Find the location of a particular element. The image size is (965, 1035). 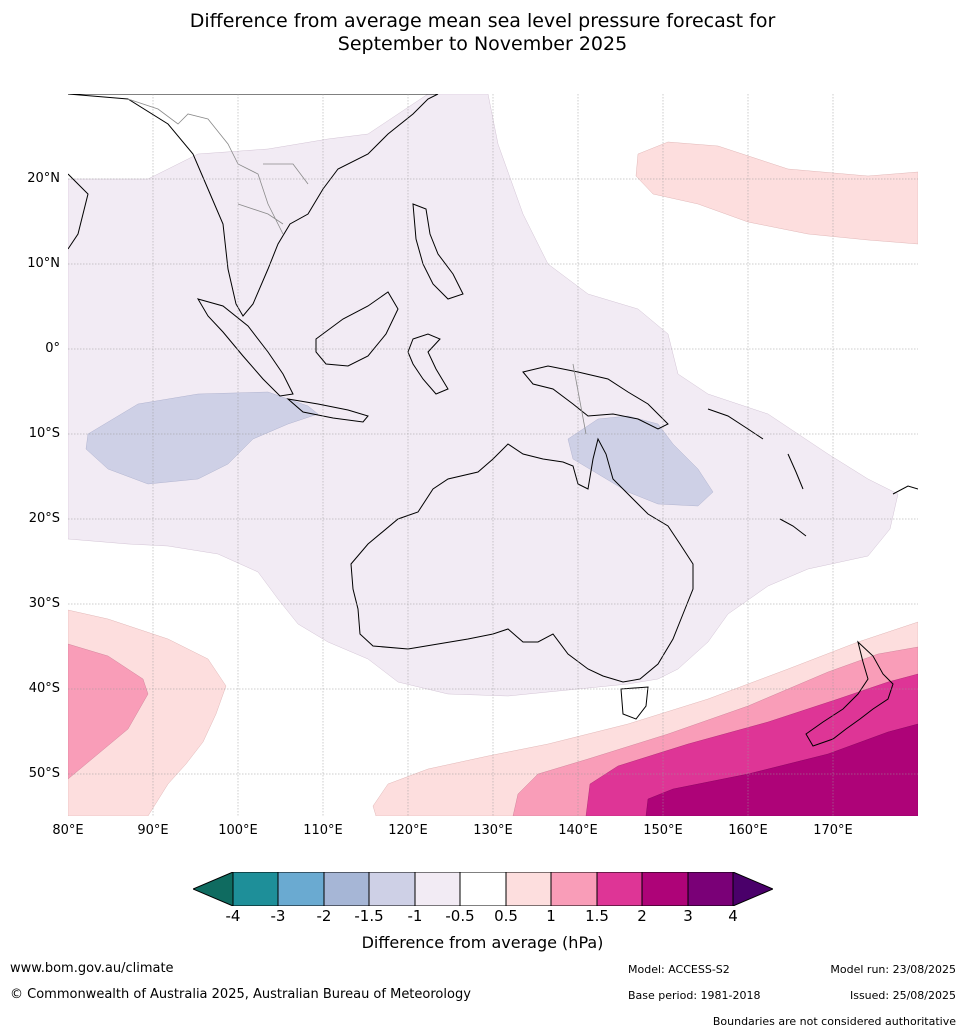

lat-label-30s: 30°S is located at coordinates (44, 603).